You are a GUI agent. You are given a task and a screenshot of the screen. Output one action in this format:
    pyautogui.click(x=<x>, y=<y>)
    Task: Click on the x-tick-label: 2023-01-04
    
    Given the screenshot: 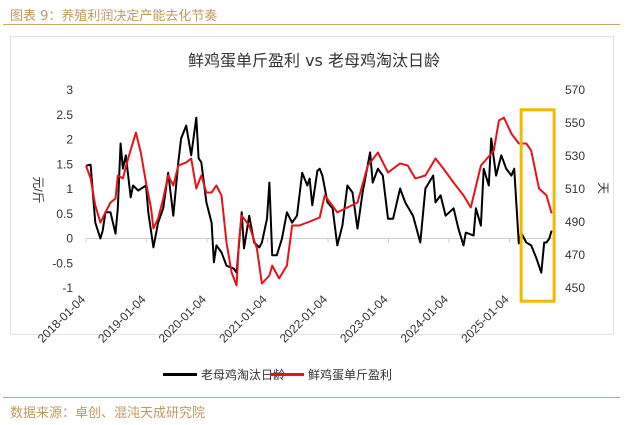 What is the action you would take?
    pyautogui.click(x=364, y=319)
    